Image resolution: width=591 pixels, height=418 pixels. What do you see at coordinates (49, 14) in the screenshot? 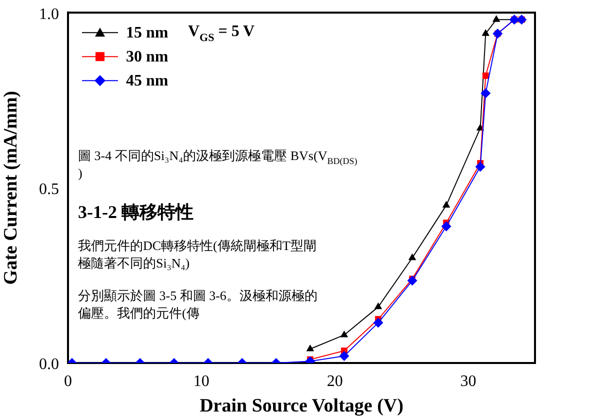
I see `y-tick-label: 1.0` at bounding box center [49, 14].